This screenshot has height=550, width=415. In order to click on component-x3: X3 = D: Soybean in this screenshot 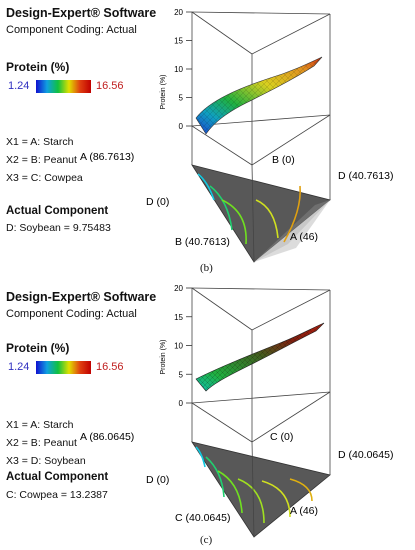, I will do `click(46, 461)`.